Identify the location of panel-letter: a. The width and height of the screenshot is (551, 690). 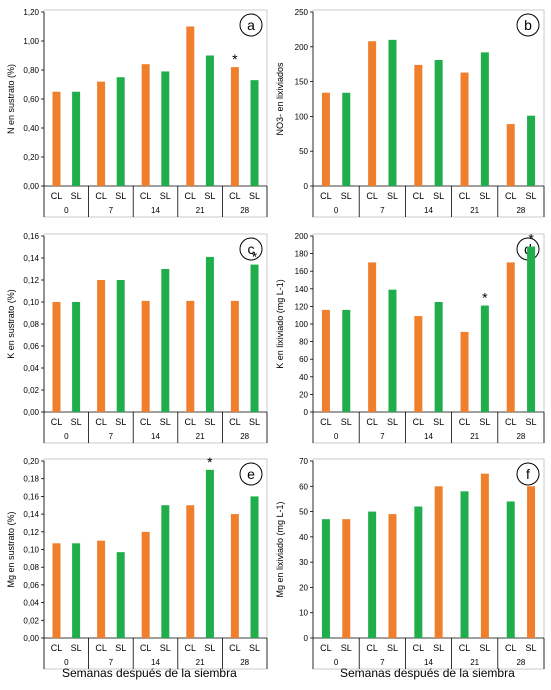
(251, 25).